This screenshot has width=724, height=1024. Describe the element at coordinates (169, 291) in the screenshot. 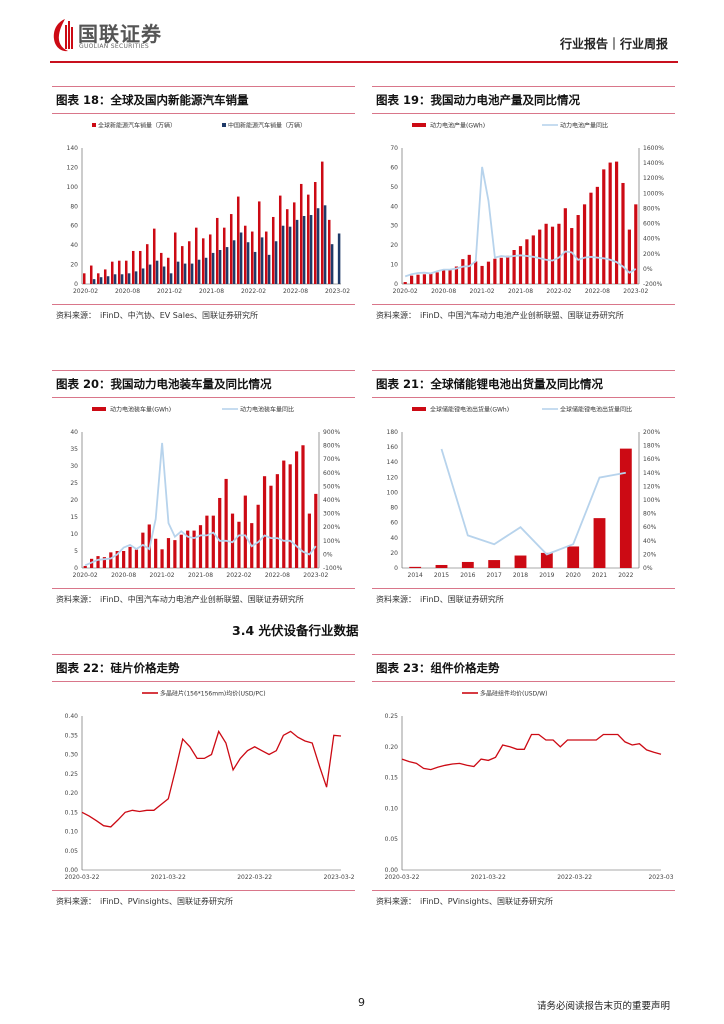

I see `x-tick-label: 2021-02` at that location.